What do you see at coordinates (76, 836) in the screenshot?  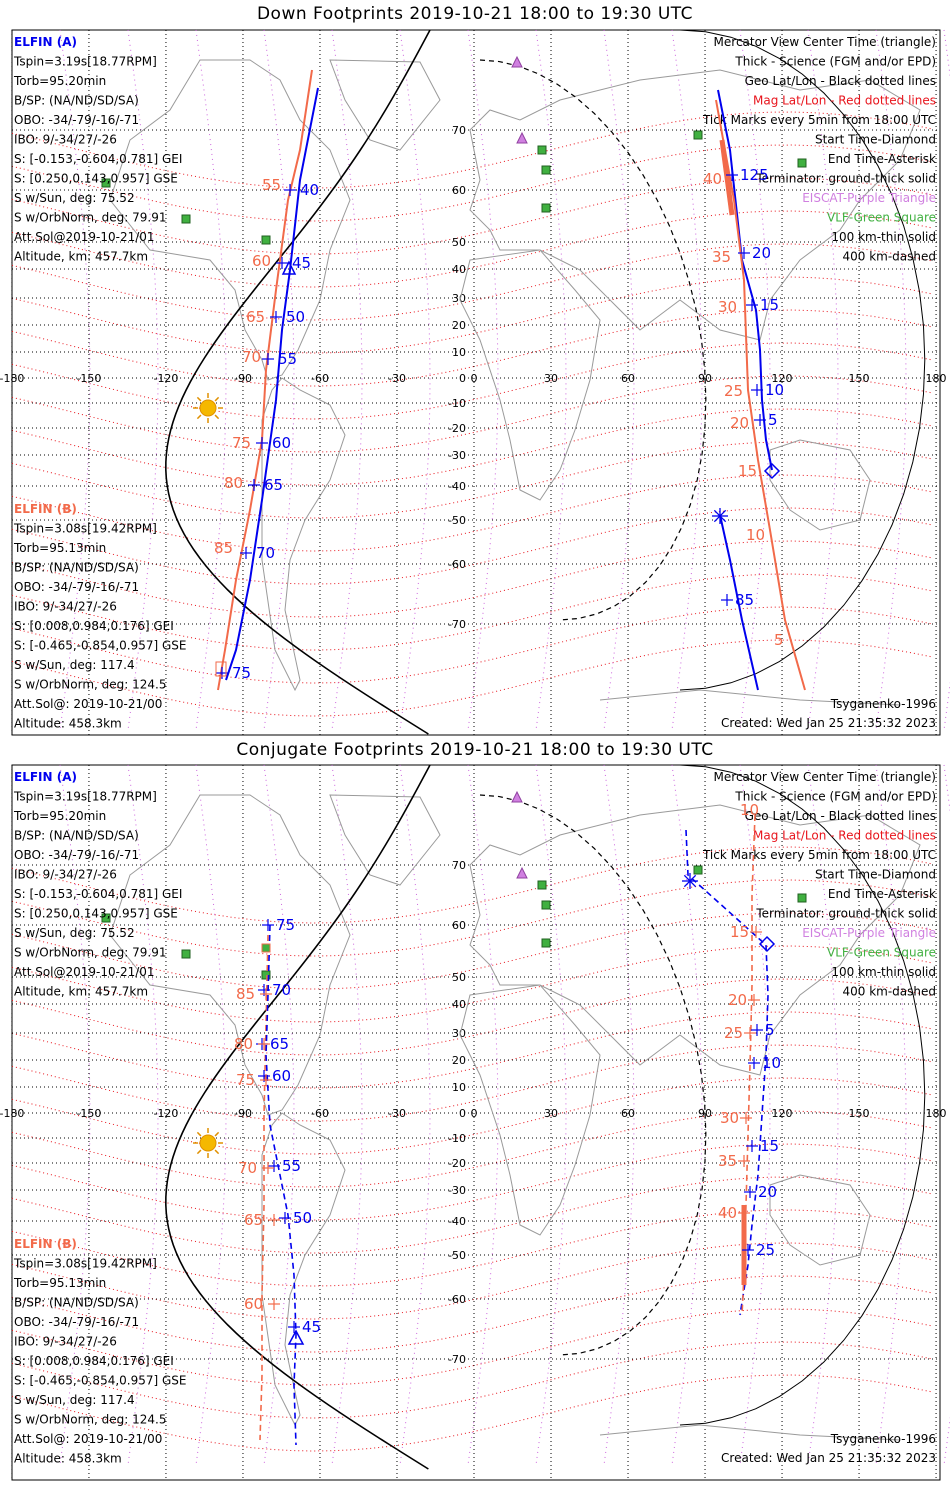 I see `elfin-a-line: B/SP: (NA/ND/SD/SA)` at bounding box center [76, 836].